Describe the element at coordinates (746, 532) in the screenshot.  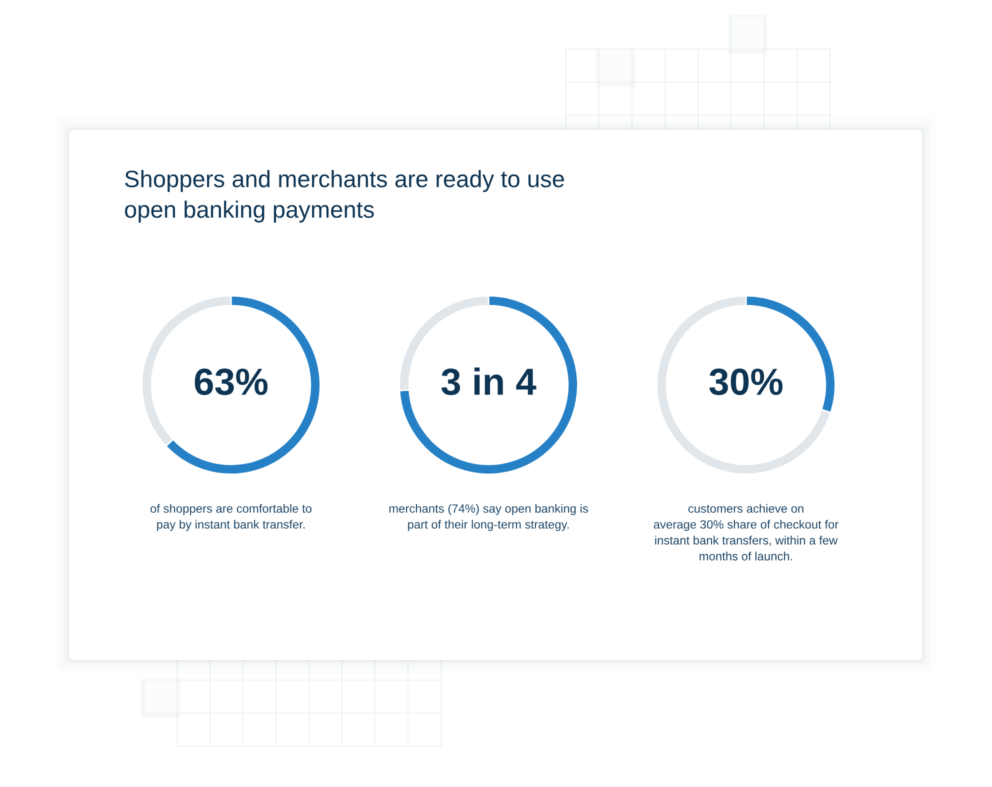
I see `text: customers achieve on average 30% share of checkout for instant bank transfers, within a few months of launch.` at that location.